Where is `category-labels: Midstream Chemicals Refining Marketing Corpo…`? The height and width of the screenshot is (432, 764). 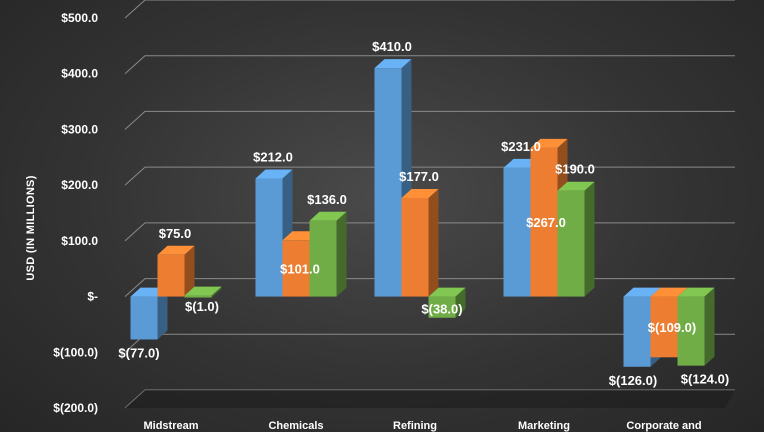
category-labels: Midstream Chemicals Refining Marketing Corpo… is located at coordinates (422, 426).